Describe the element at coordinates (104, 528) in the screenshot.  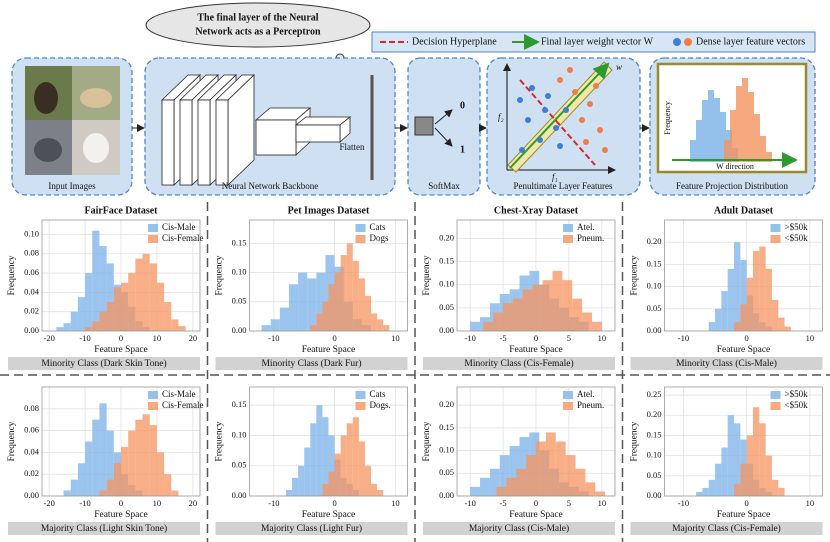
I see `caption: Majority Class (Light Skin Tone)` at that location.